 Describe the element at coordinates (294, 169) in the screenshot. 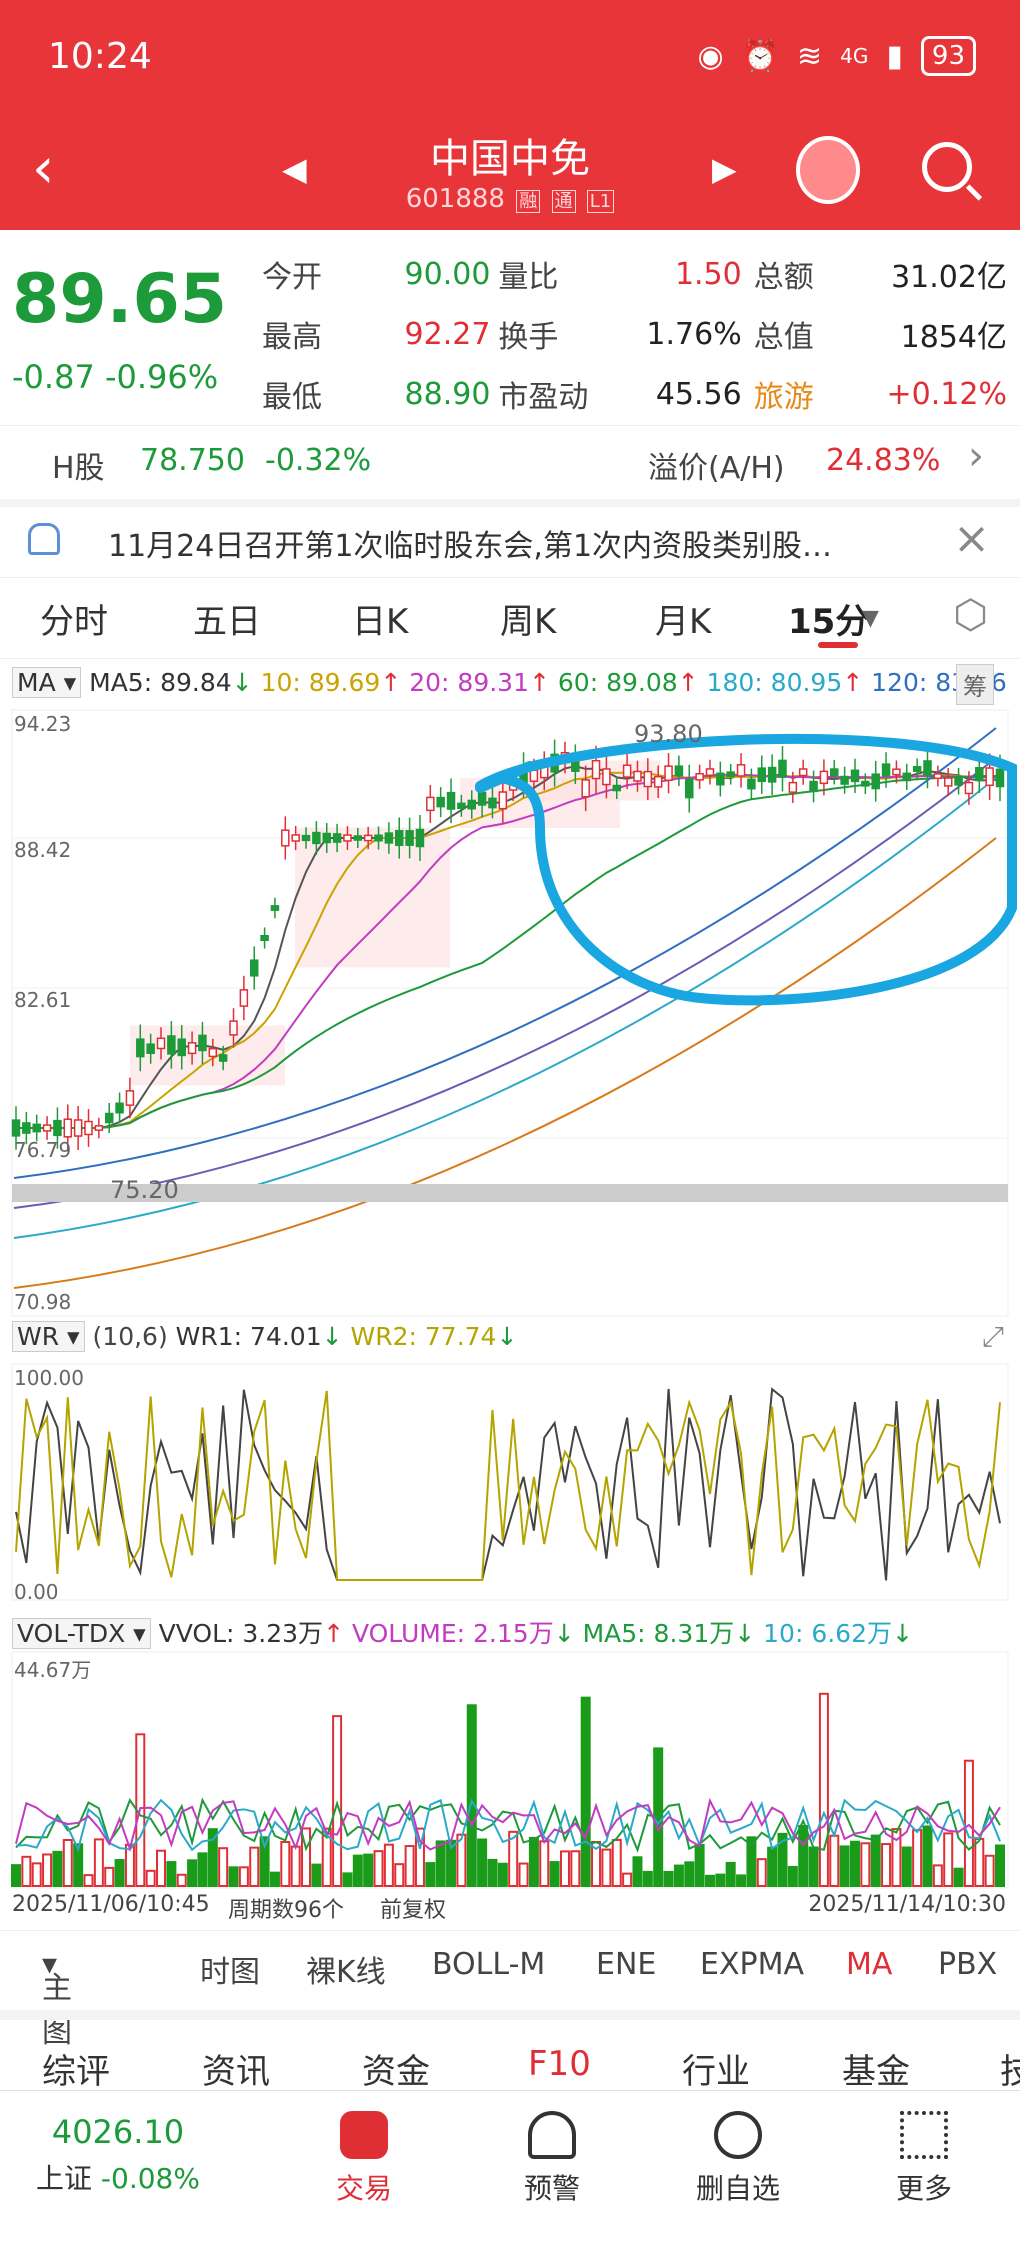

I see `prev-stock-icon: ◀` at that location.